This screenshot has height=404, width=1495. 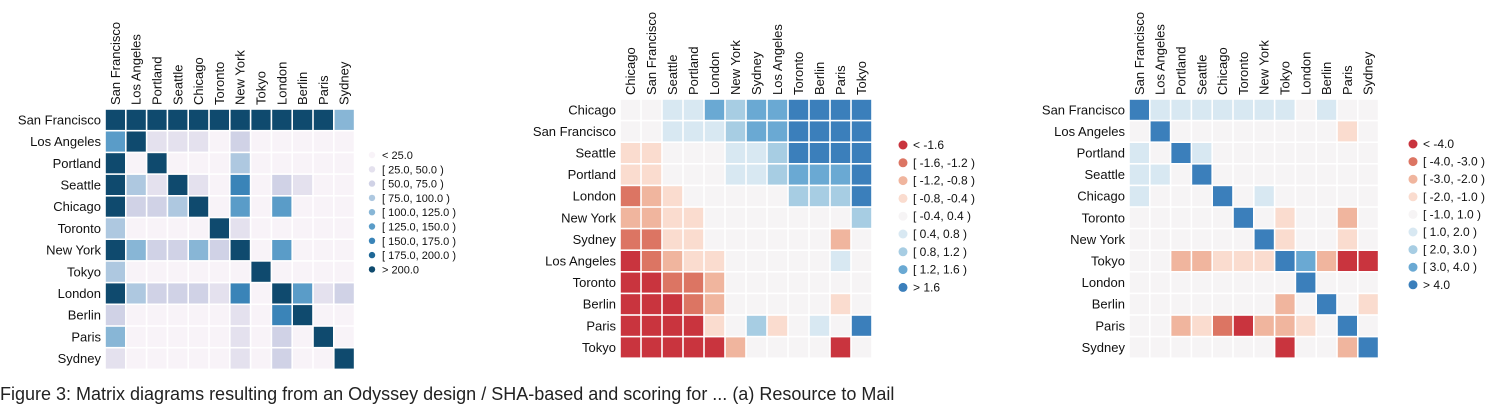 I want to click on cell-portland-sydney, so click(x=756, y=174).